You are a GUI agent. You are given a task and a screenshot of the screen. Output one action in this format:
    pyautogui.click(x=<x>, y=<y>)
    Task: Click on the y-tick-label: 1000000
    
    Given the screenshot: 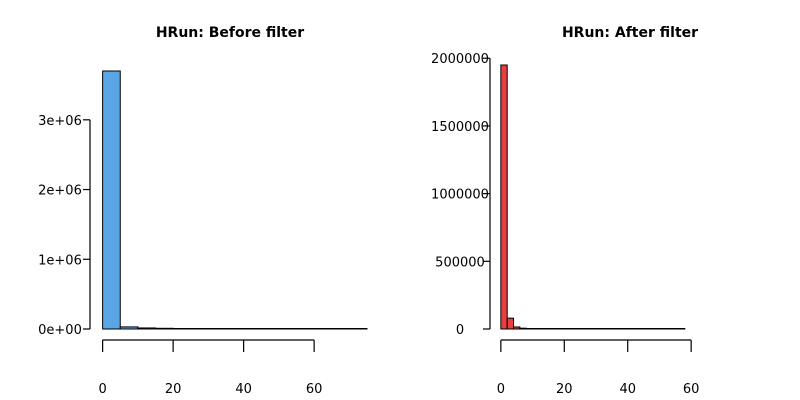 What is the action you would take?
    pyautogui.click(x=460, y=195)
    